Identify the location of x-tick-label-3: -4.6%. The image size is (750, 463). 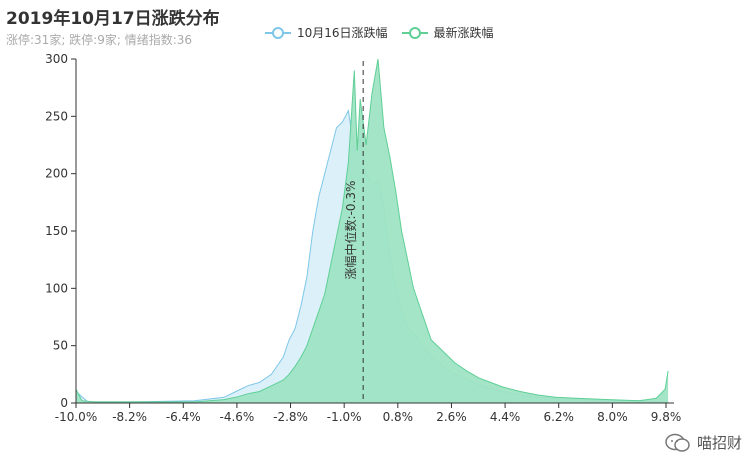
(236, 417).